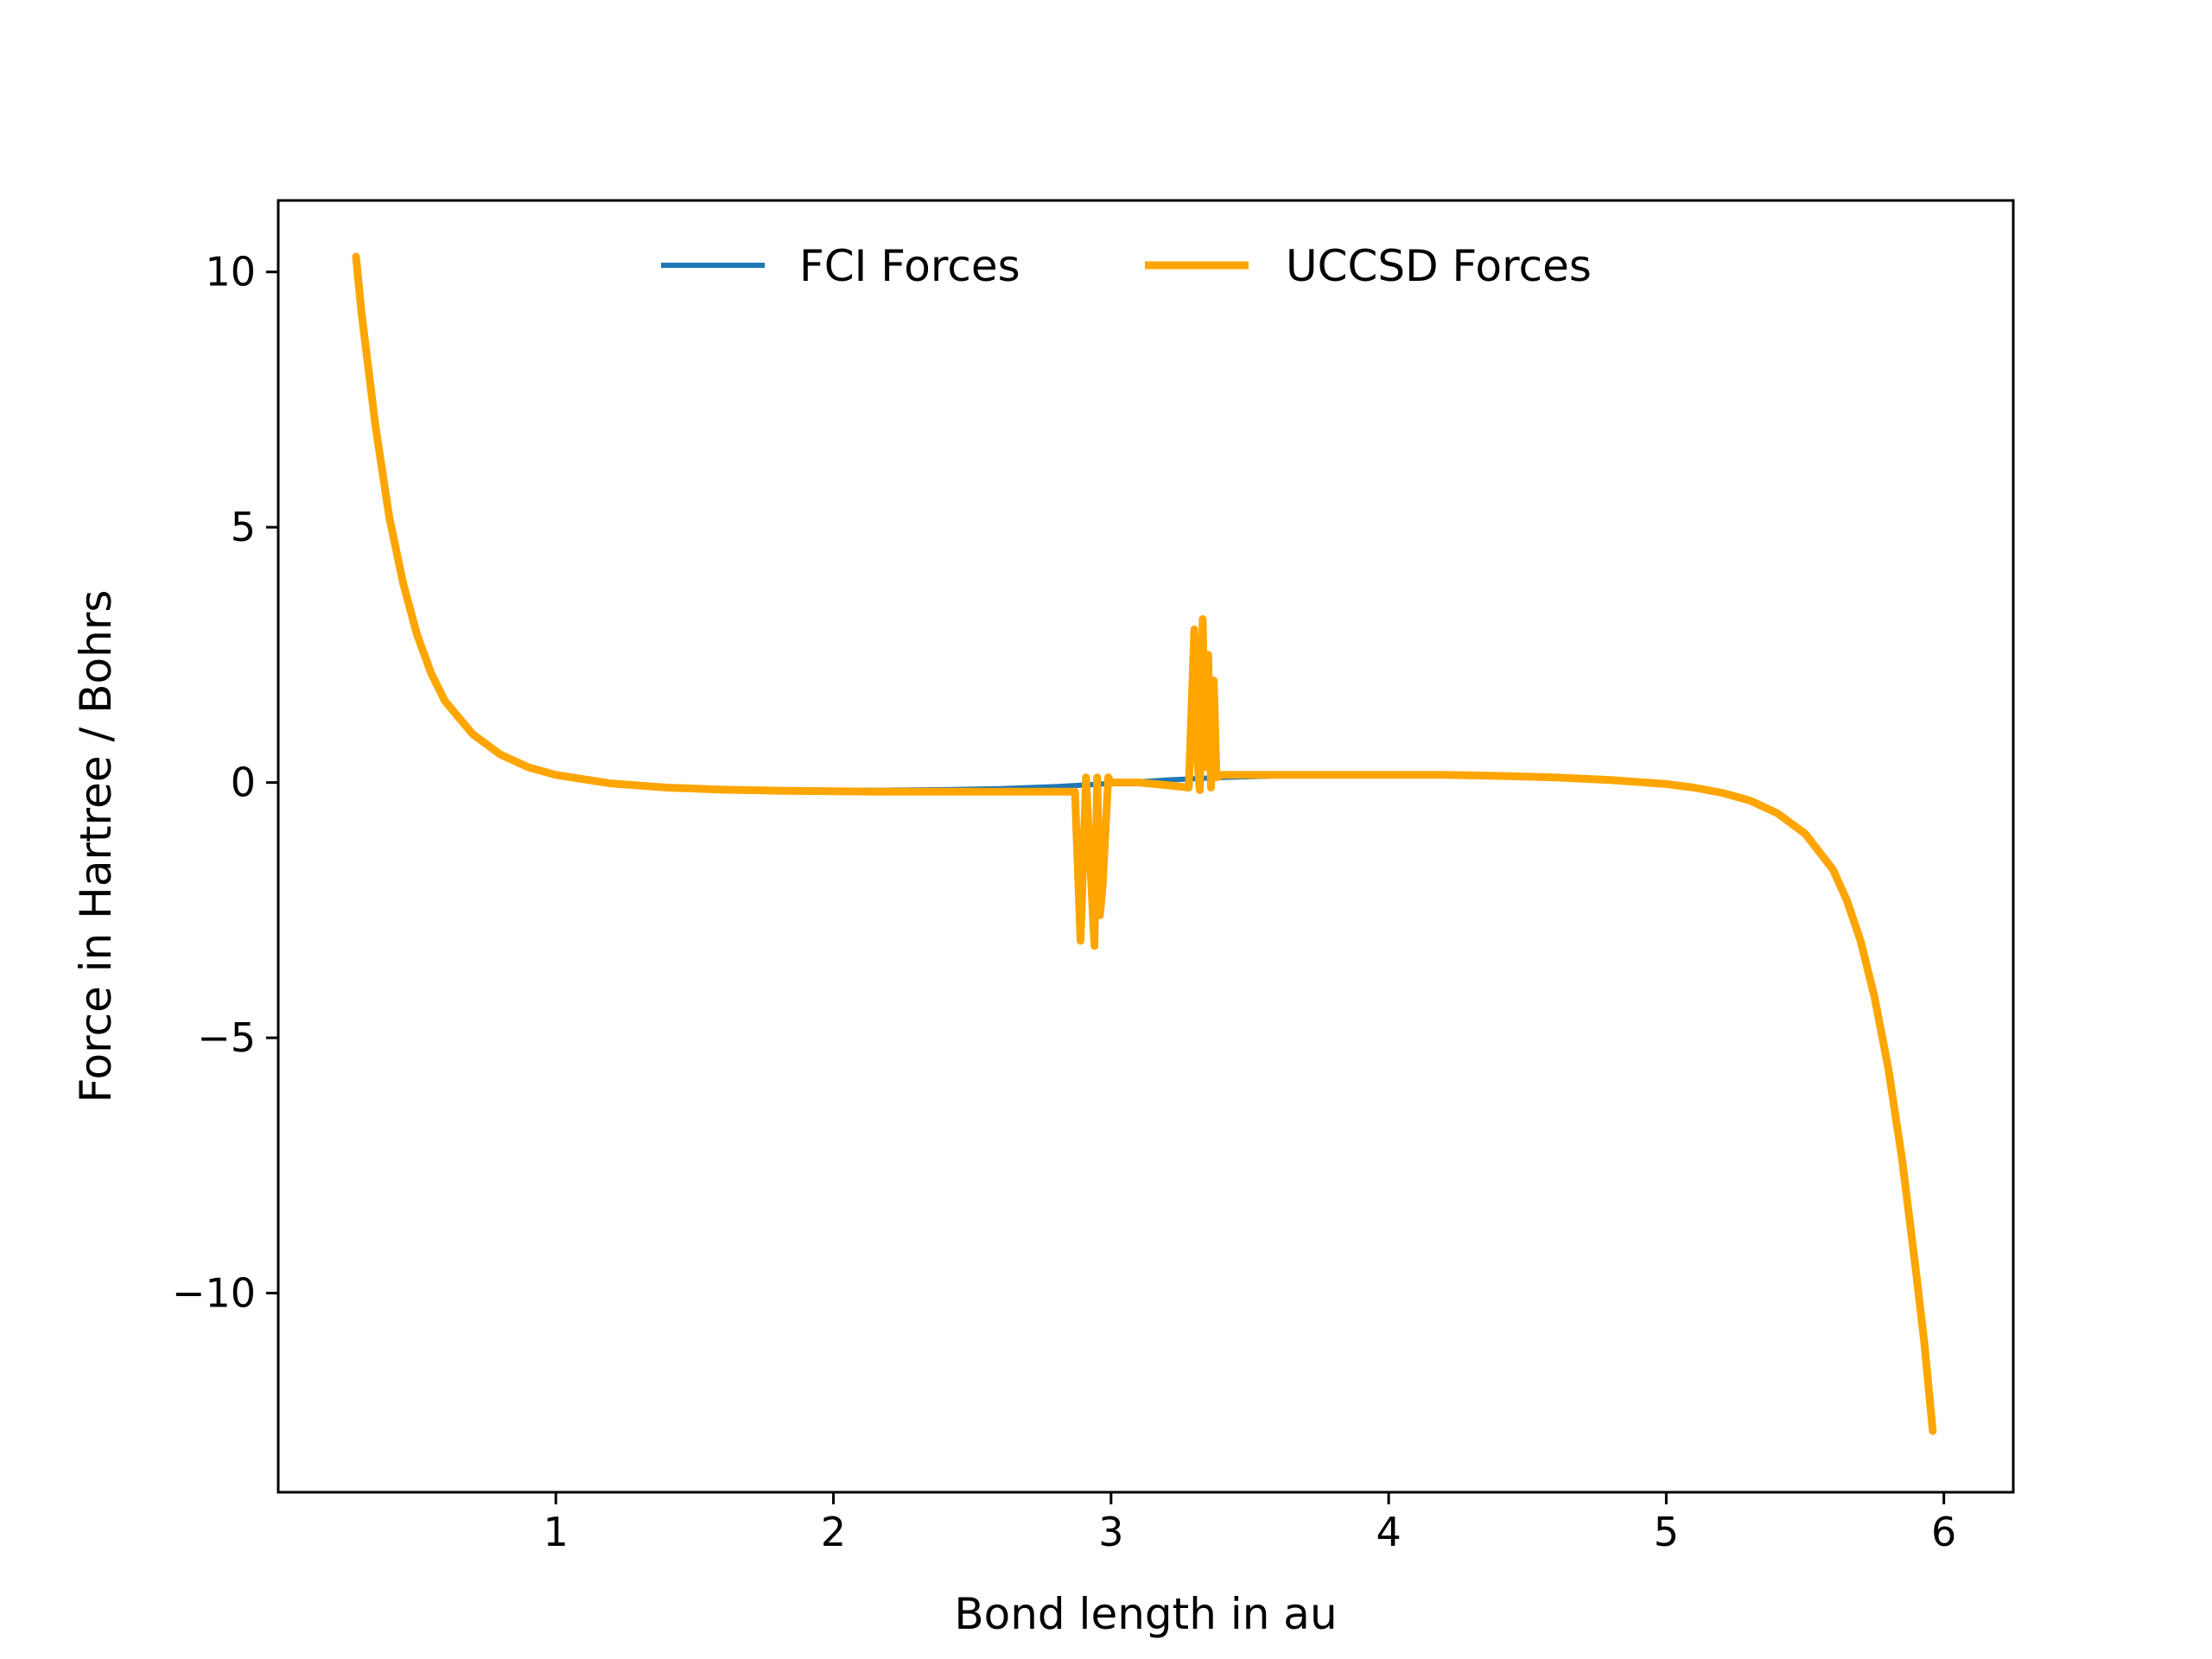 The image size is (2212, 1659). What do you see at coordinates (226, 1037) in the screenshot?
I see `y-tick-label: −5` at bounding box center [226, 1037].